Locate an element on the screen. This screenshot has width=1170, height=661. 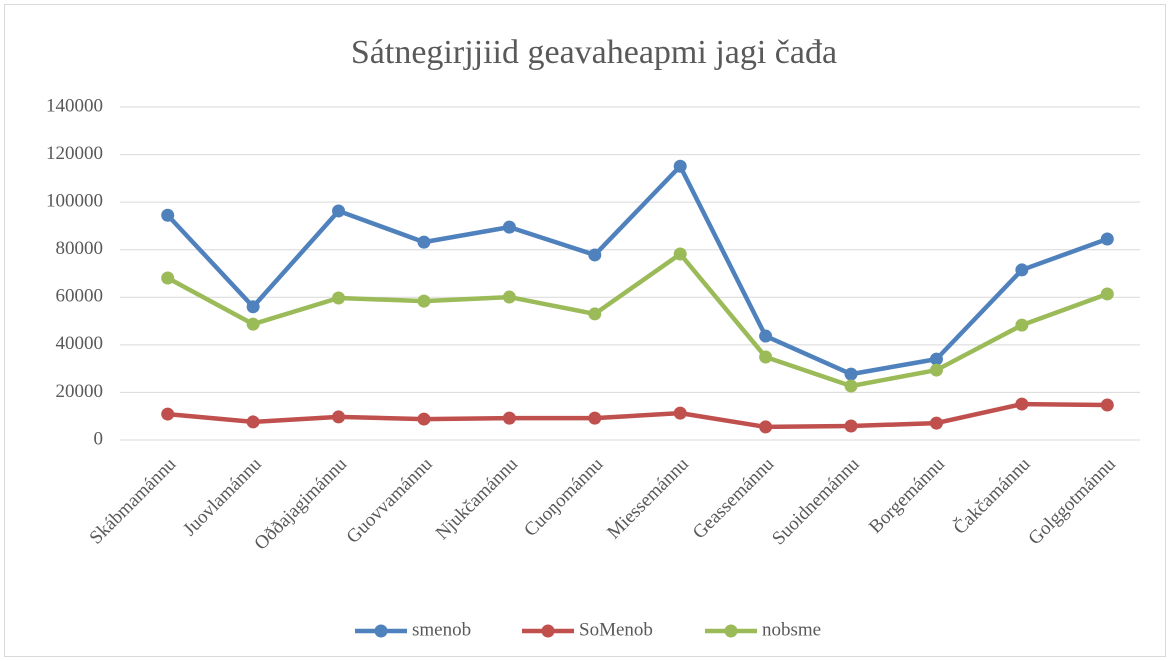
legend-label: nobsme is located at coordinates (791, 629).